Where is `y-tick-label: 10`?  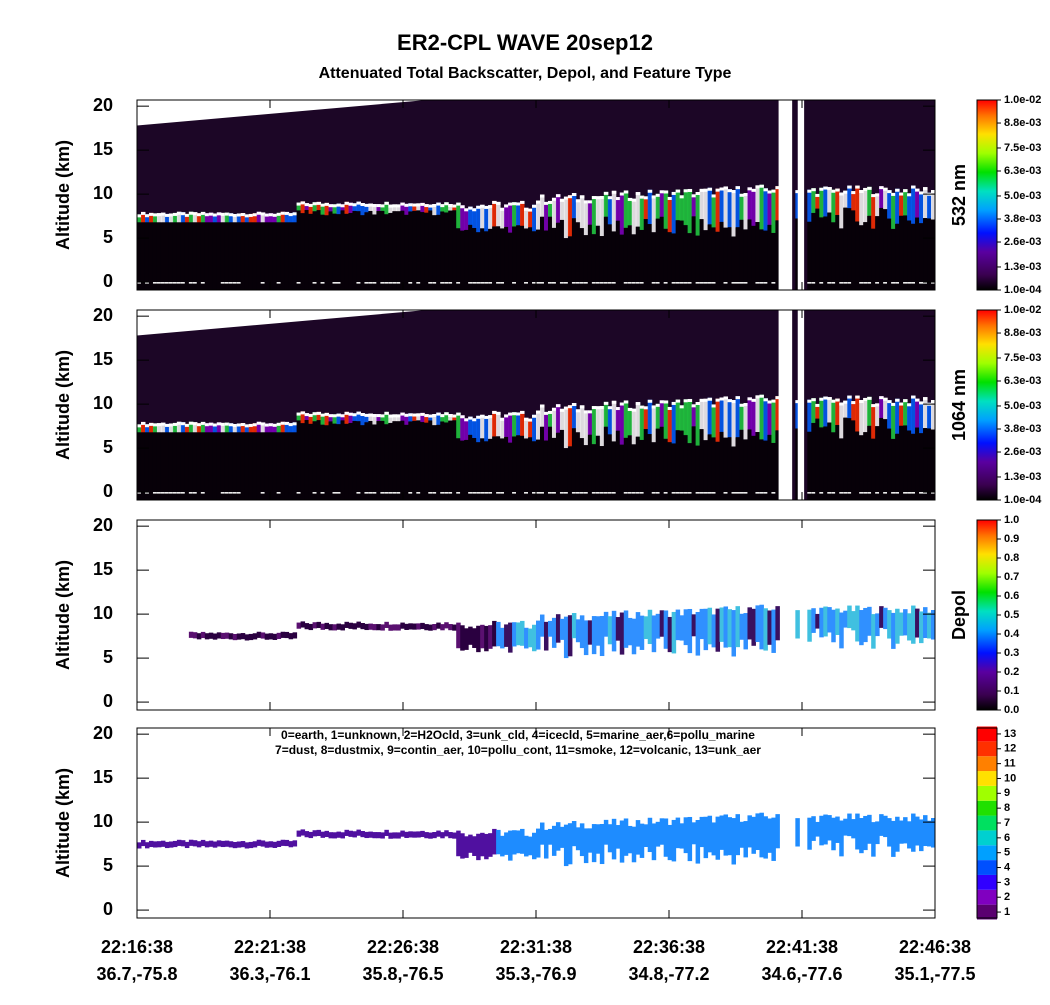 y-tick-label: 10 is located at coordinates (103, 613).